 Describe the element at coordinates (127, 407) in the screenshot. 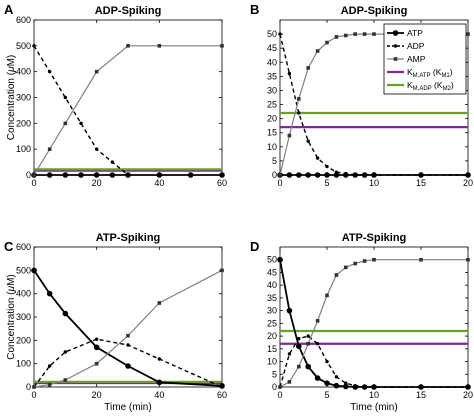

I see `x-axis-label-c: Time (min)` at that location.